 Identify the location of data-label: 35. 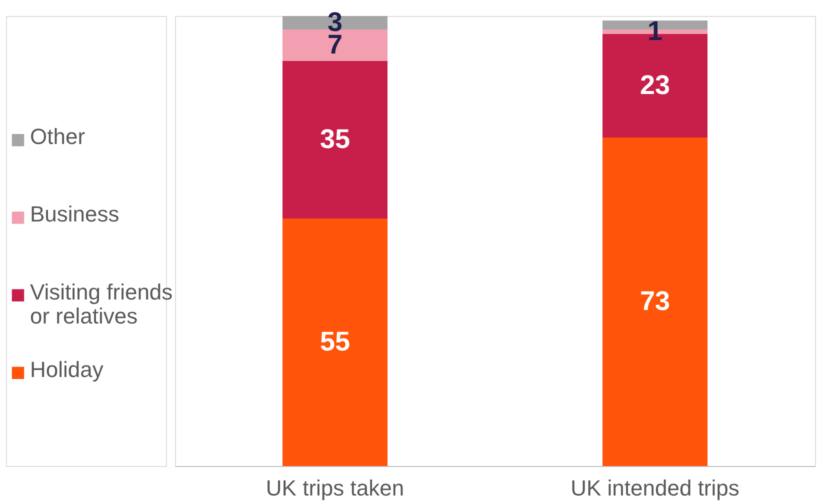
(335, 139).